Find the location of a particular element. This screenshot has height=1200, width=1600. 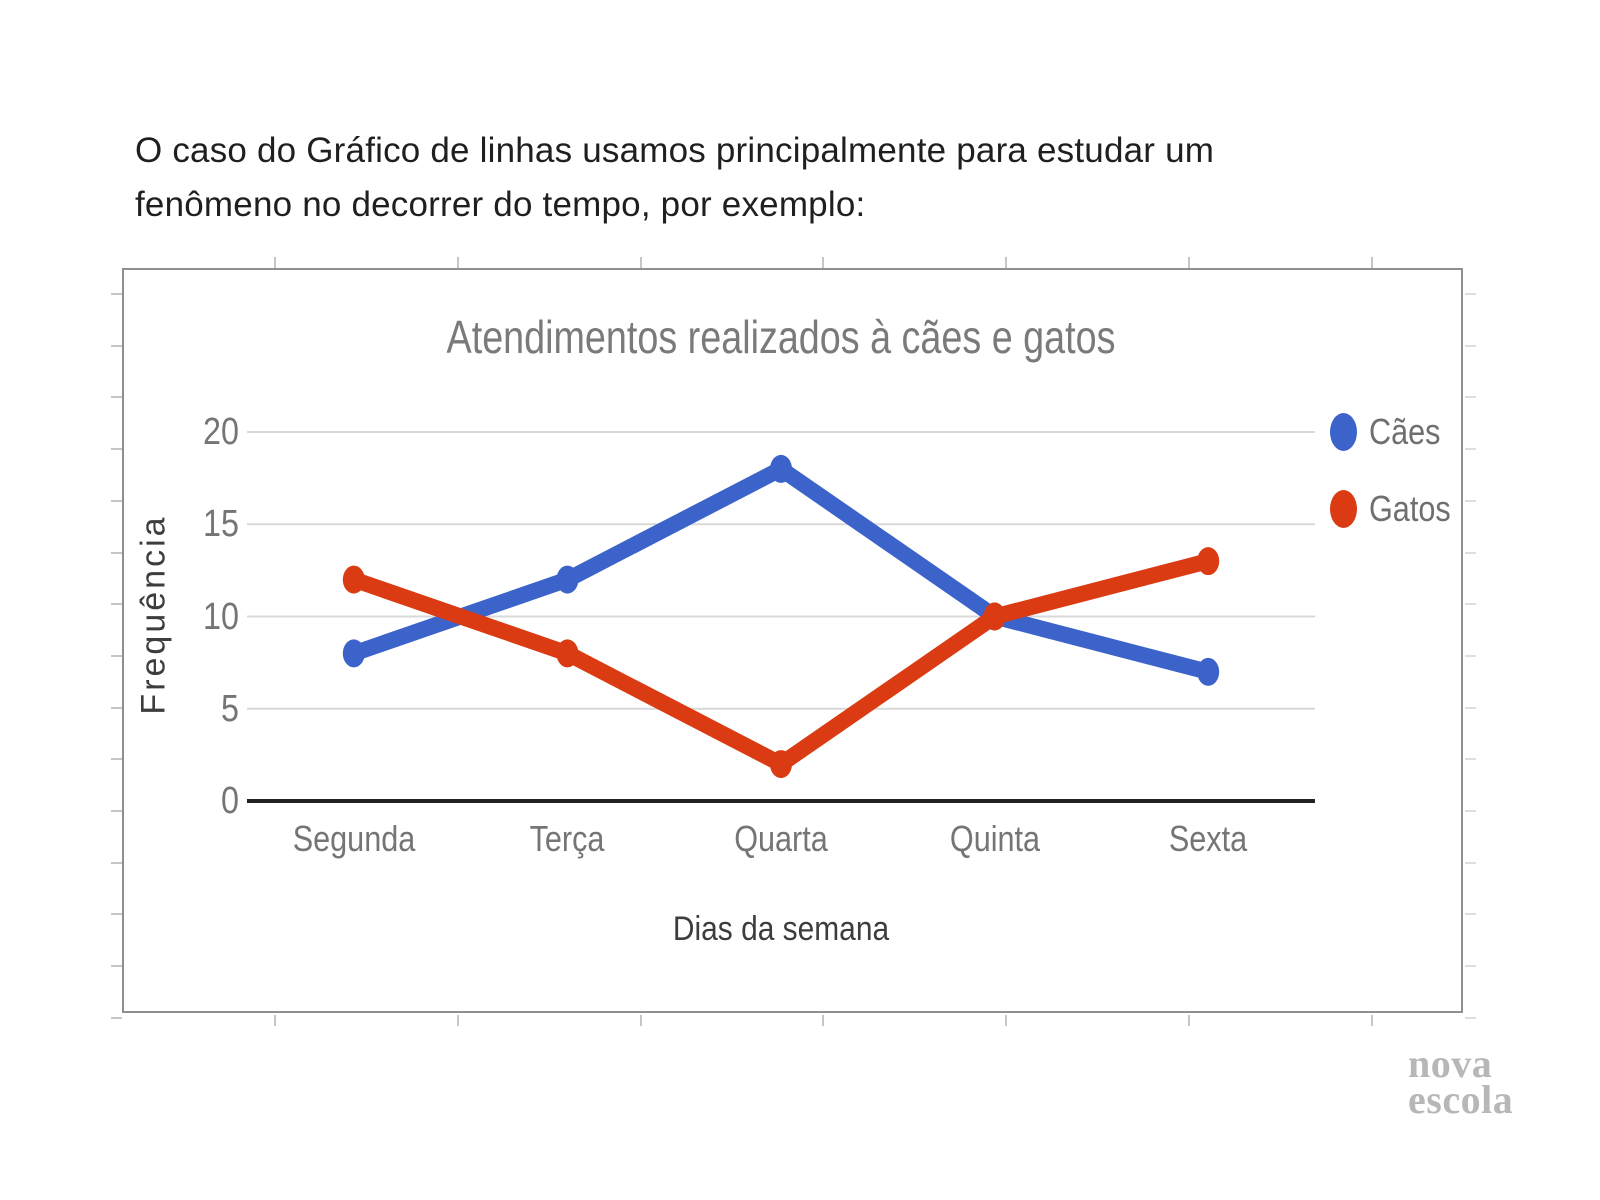

x-tick-label-terça: Terça is located at coordinates (567, 838).